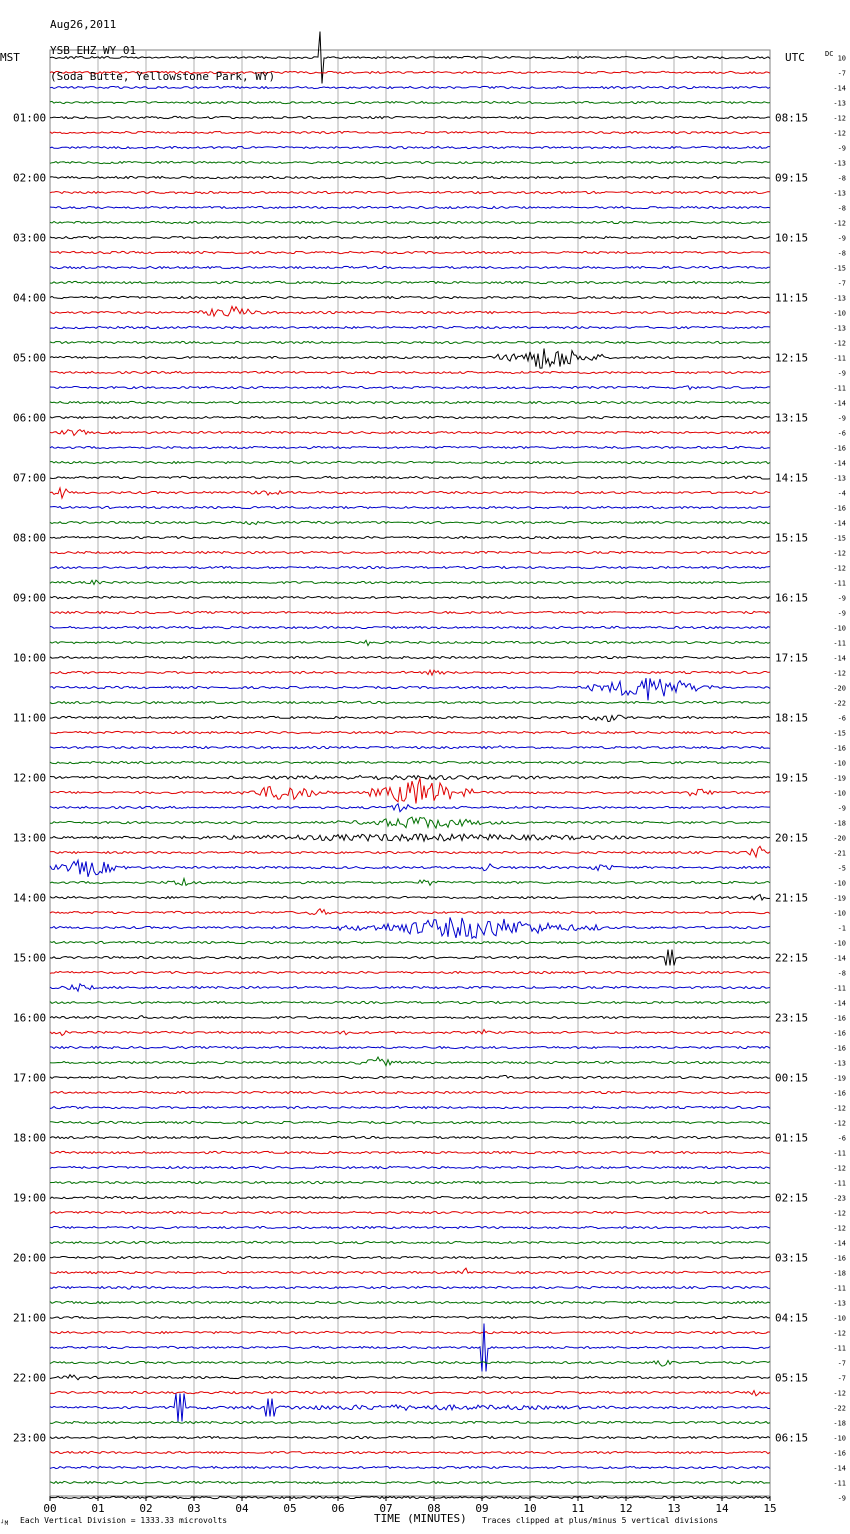  Describe the element at coordinates (29, 838) in the screenshot. I see `mst-hour-label: 13:00` at that location.